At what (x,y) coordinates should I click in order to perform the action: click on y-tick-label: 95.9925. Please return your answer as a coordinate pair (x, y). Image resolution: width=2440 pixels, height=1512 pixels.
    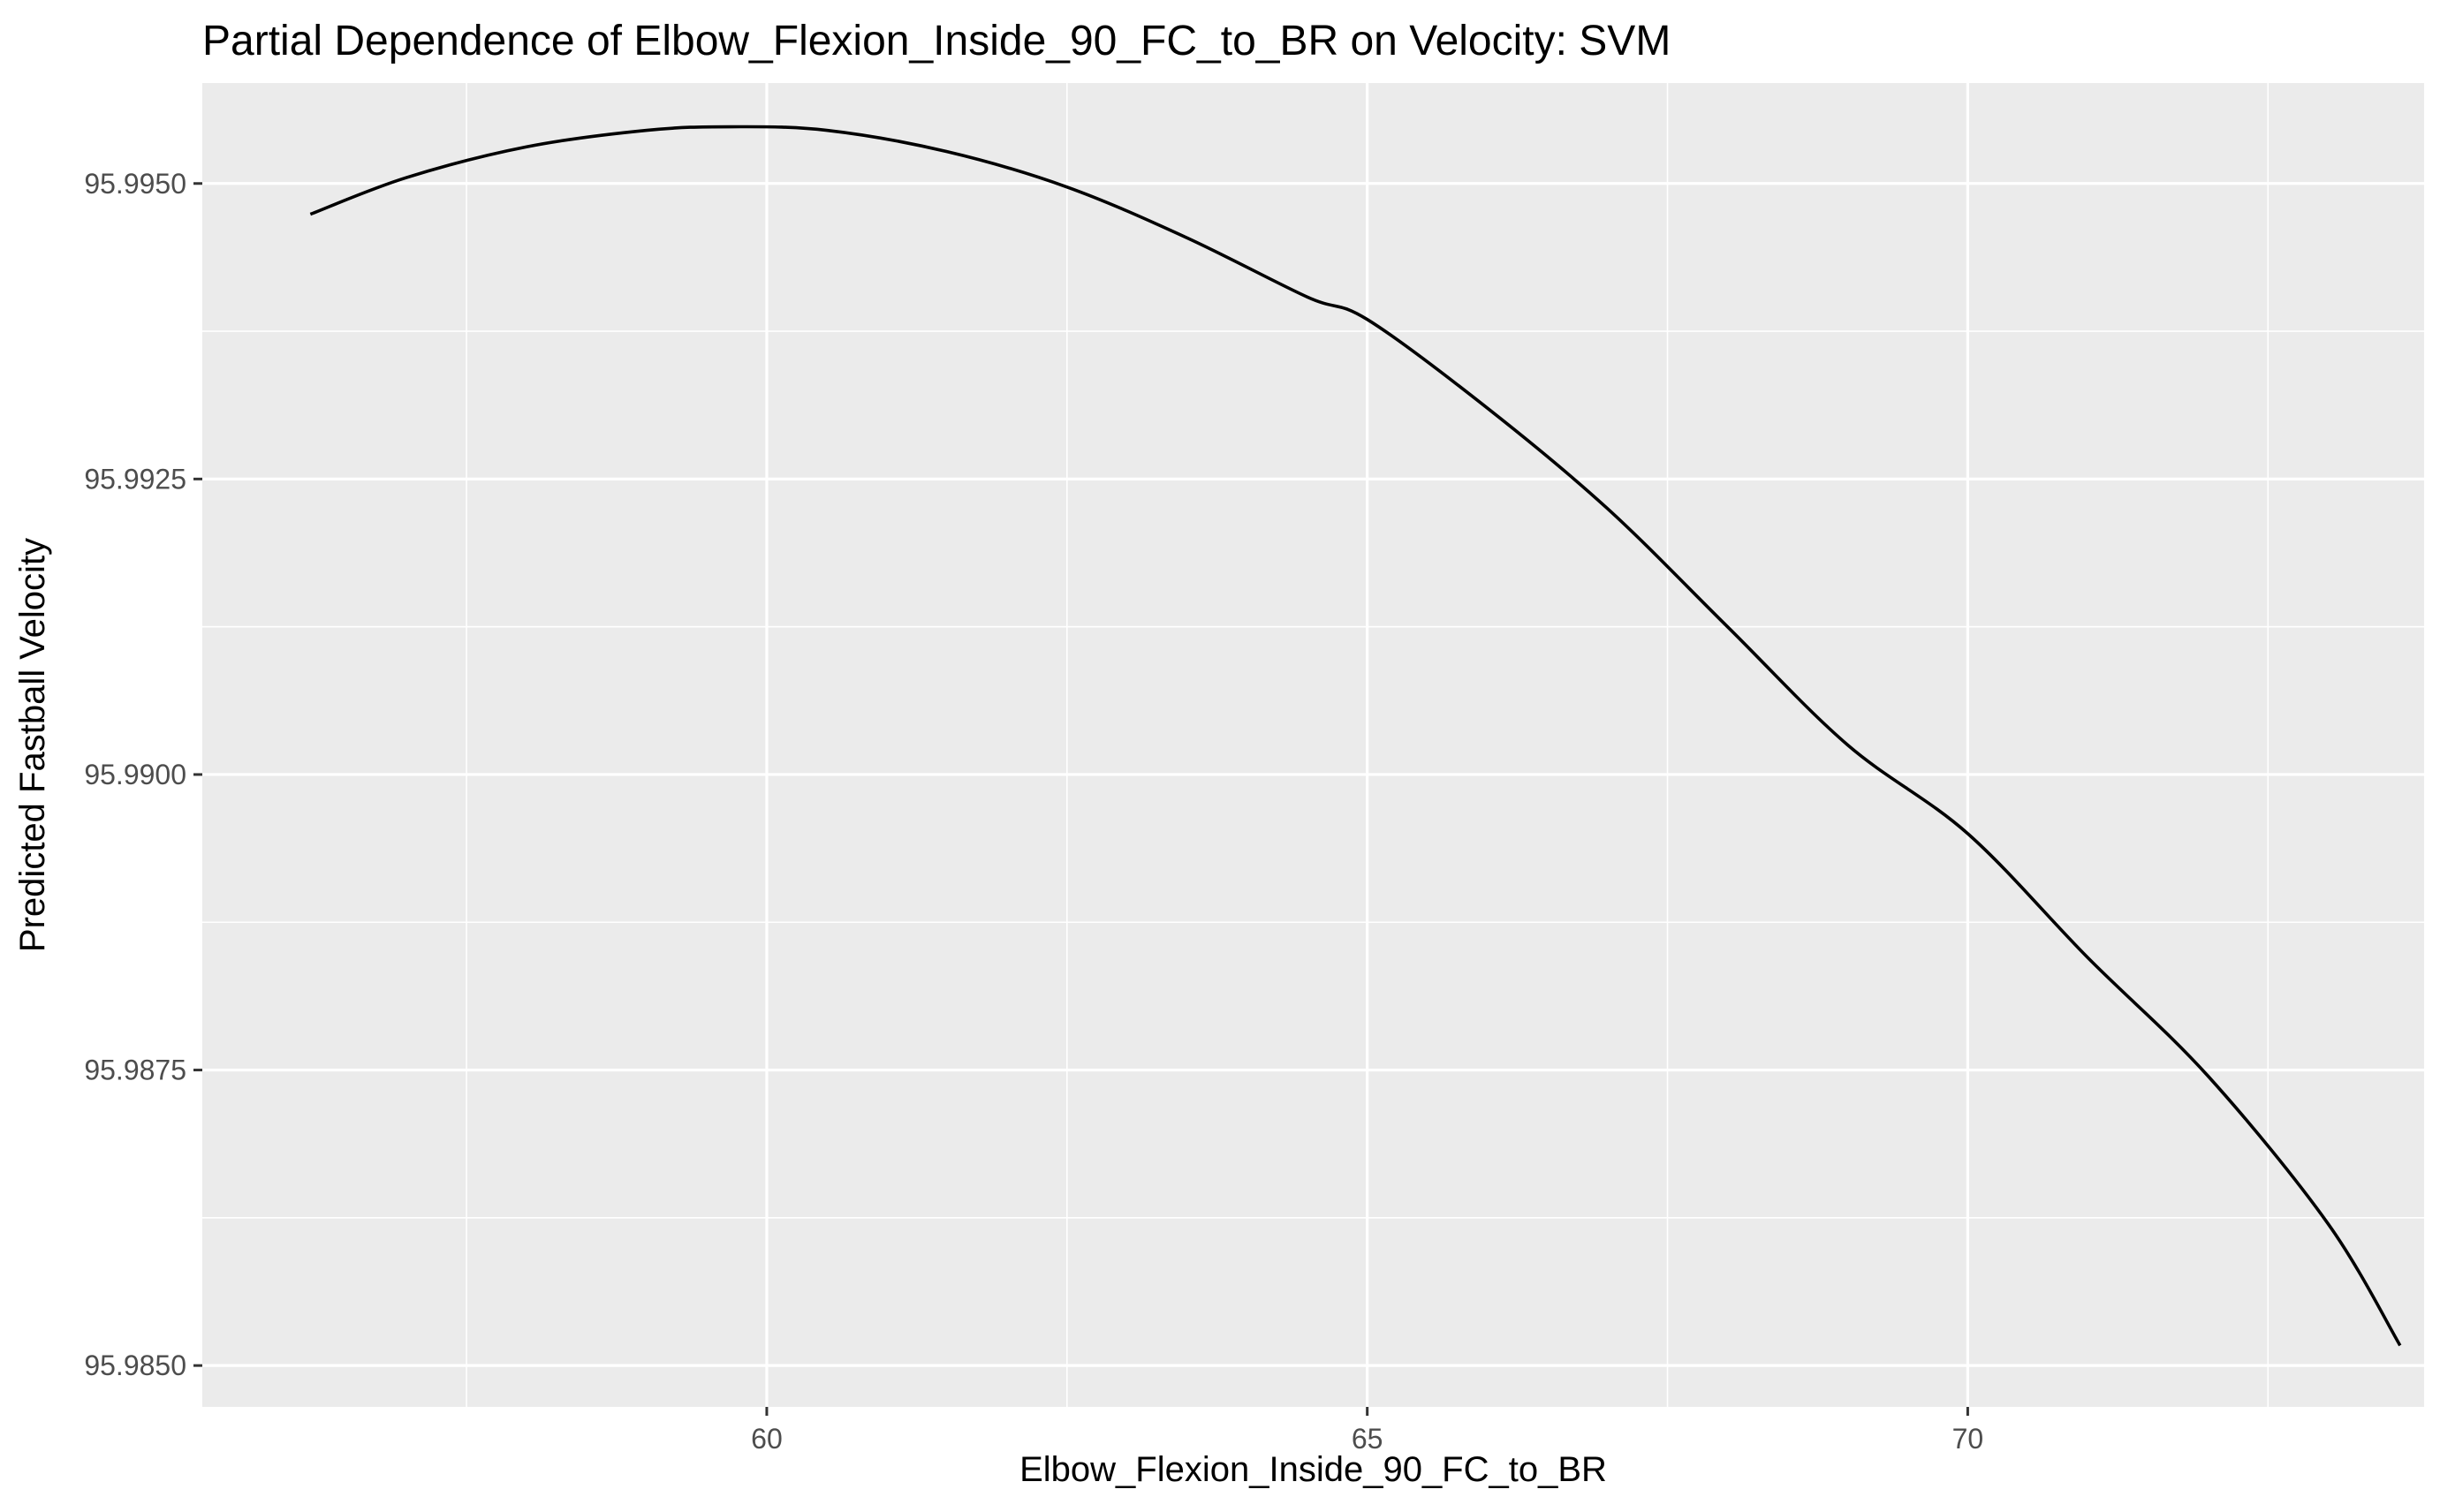
    Looking at the image, I should click on (135, 479).